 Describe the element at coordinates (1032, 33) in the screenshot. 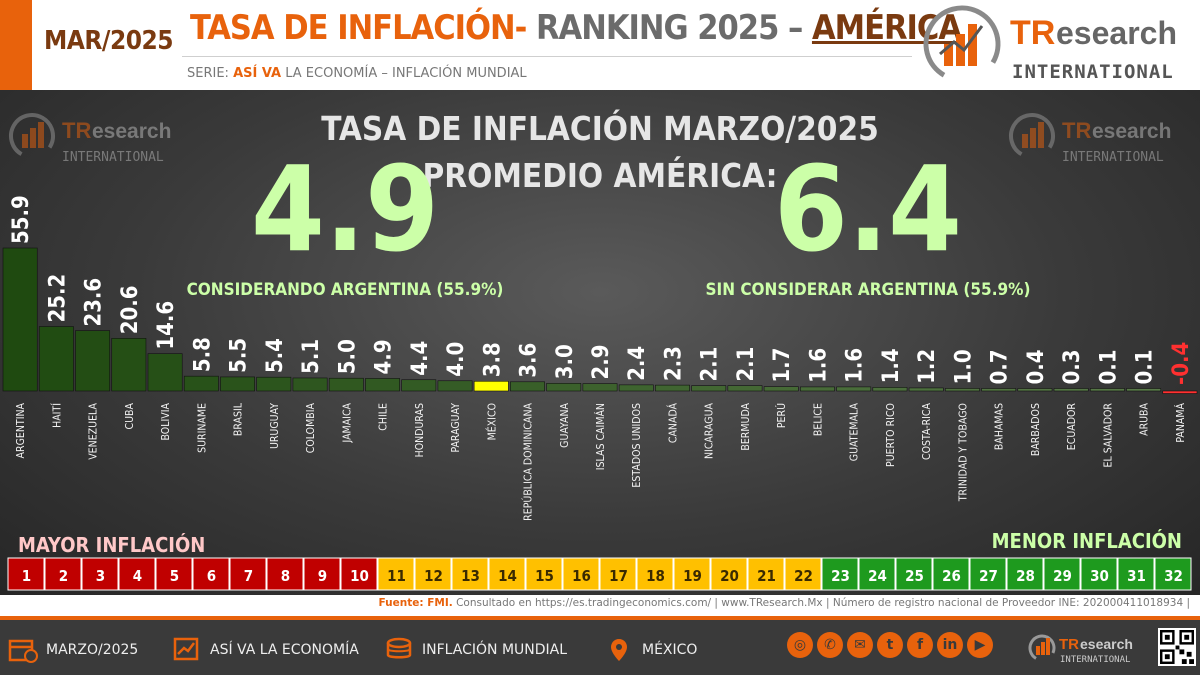

I see `logo-brand-tr: TR` at that location.